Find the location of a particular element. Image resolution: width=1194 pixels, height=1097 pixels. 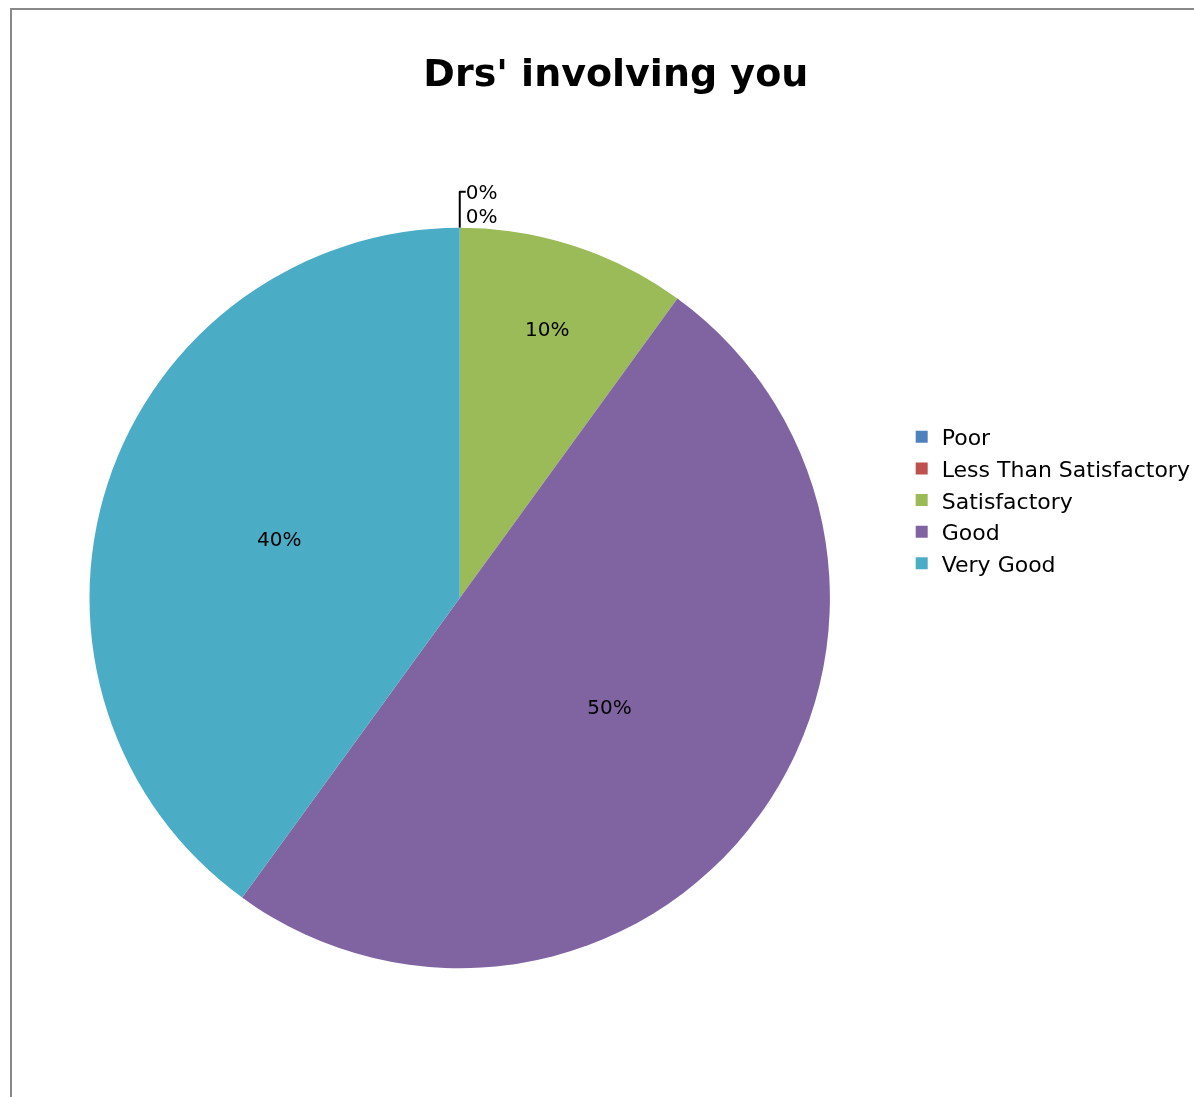

chart-title: Drs' involving you is located at coordinates (616, 72).